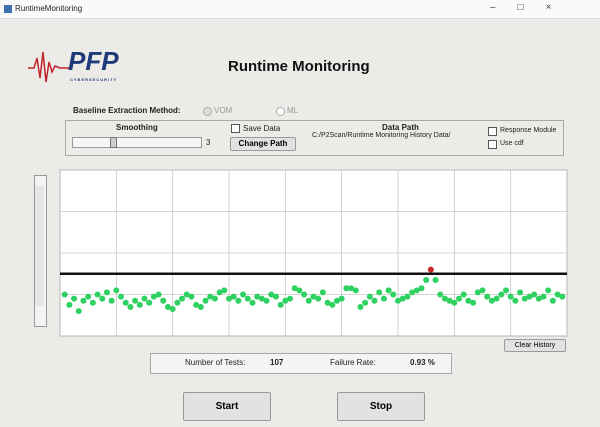 This screenshot has height=427, width=600. I want to click on wave, so click(49, 67).